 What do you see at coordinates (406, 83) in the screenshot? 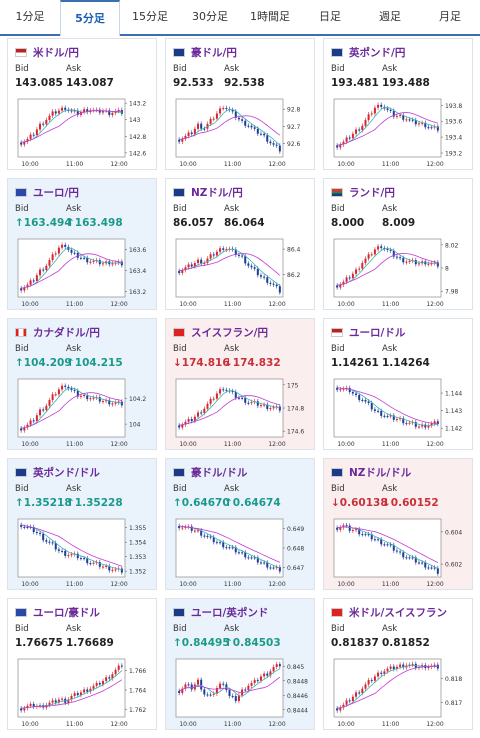
I see `ask-value: 193.488` at bounding box center [406, 83].